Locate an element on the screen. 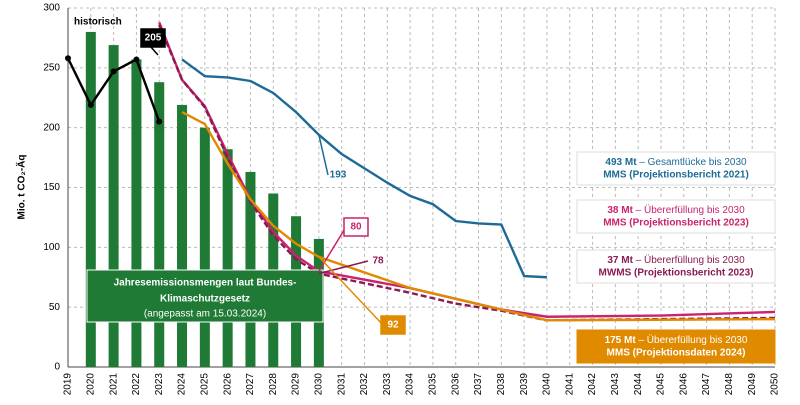  x-tick-label: 2044 is located at coordinates (638, 384).